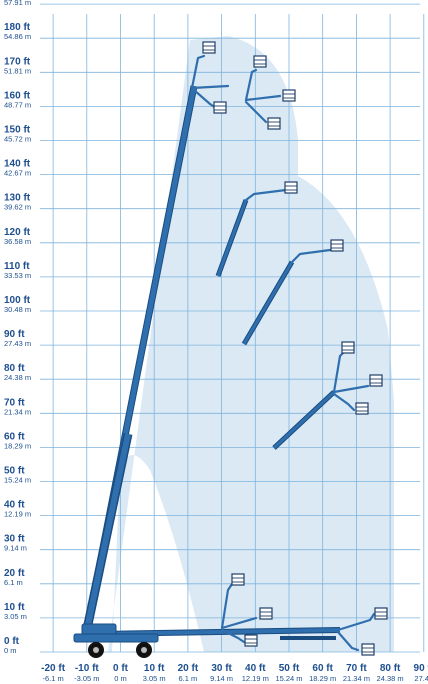 This screenshot has width=428, height=684. What do you see at coordinates (121, 668) in the screenshot?
I see `x-tick-label-ft: 0 ft` at bounding box center [121, 668].